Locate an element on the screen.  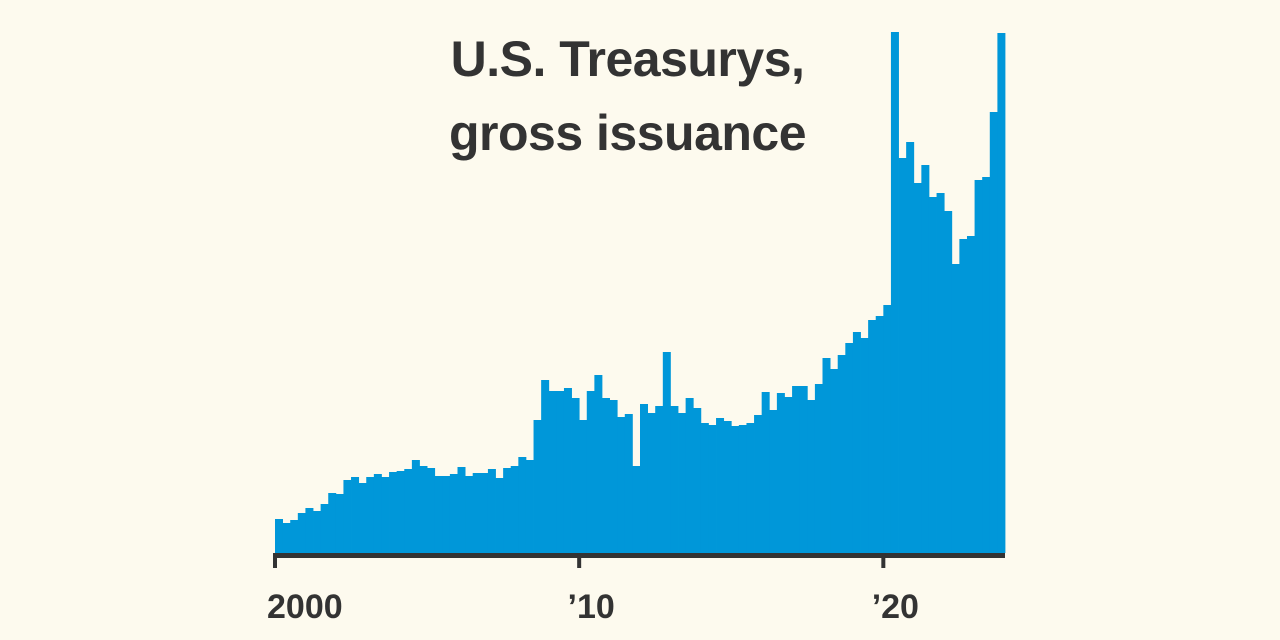
chart-title-line-1: U.S. Treasurys, is located at coordinates (627, 59).